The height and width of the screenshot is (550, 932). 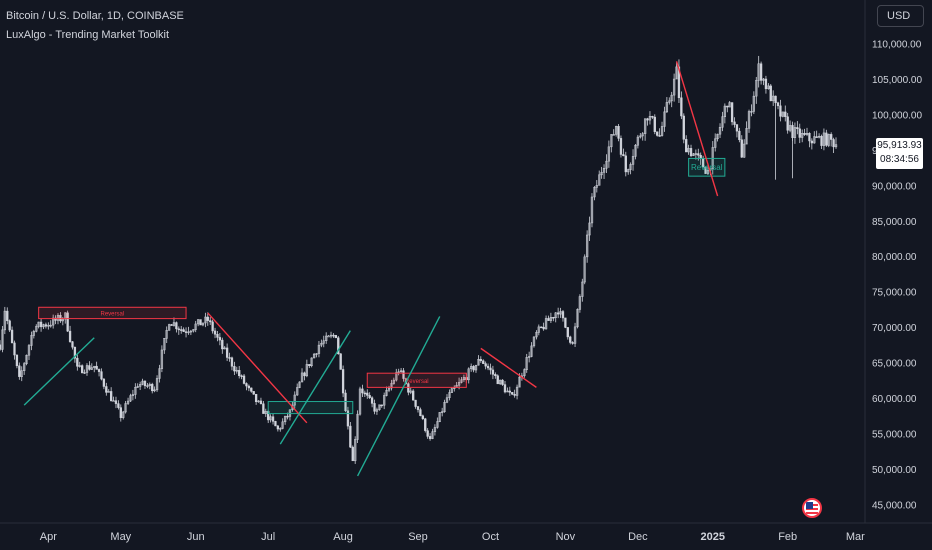 What do you see at coordinates (855, 537) in the screenshot?
I see `x-tick-label: Mar` at bounding box center [855, 537].